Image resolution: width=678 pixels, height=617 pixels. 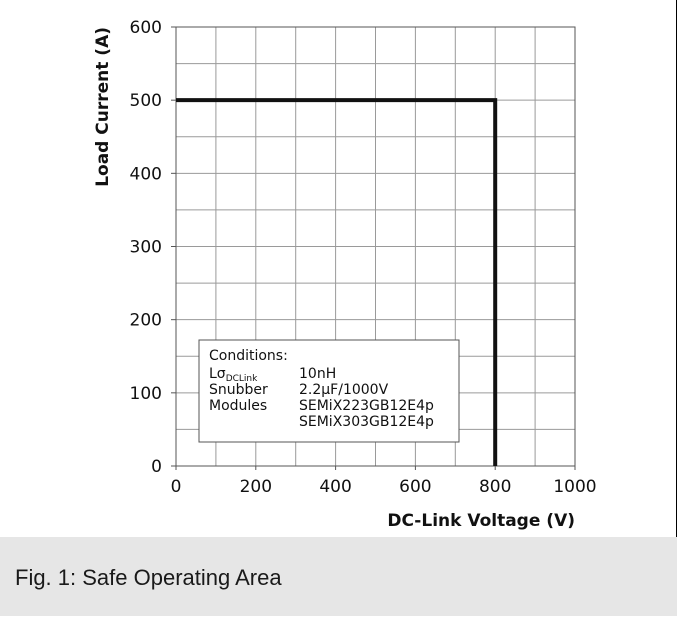 What do you see at coordinates (495, 487) in the screenshot?
I see `x-tick-label: 800` at bounding box center [495, 487].